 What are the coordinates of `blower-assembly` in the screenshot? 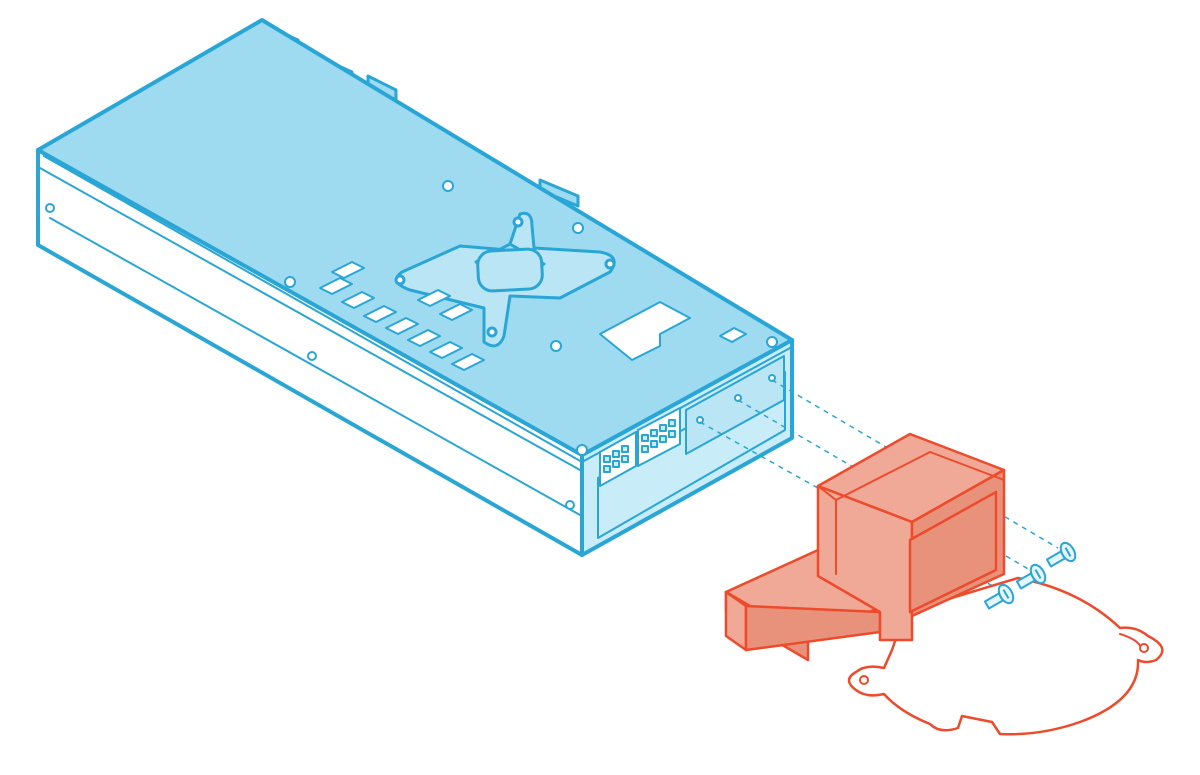 It's located at (944, 584).